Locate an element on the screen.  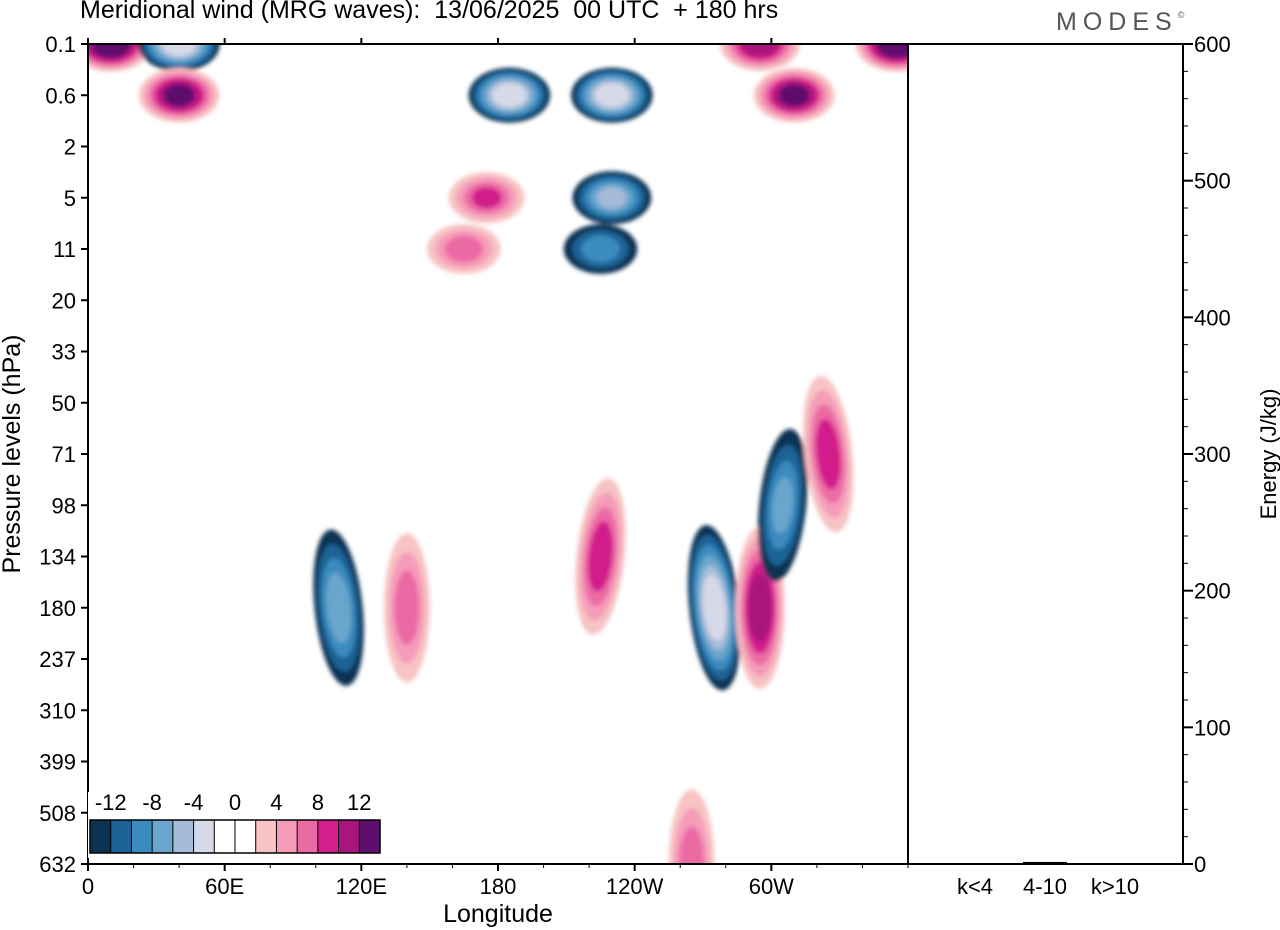
y-axis-label: Pressure levels (hPa) is located at coordinates (13, 454).